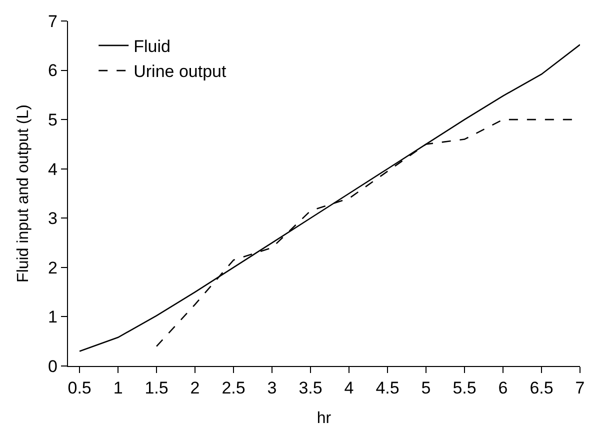 This screenshot has height=436, width=597. I want to click on y-axis-title: Fluid input and output (L), so click(23, 193).